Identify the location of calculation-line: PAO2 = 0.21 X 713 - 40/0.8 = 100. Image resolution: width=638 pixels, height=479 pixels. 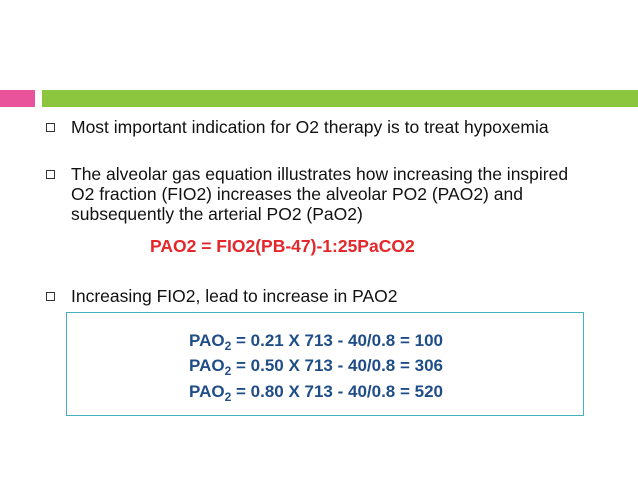
(316, 342).